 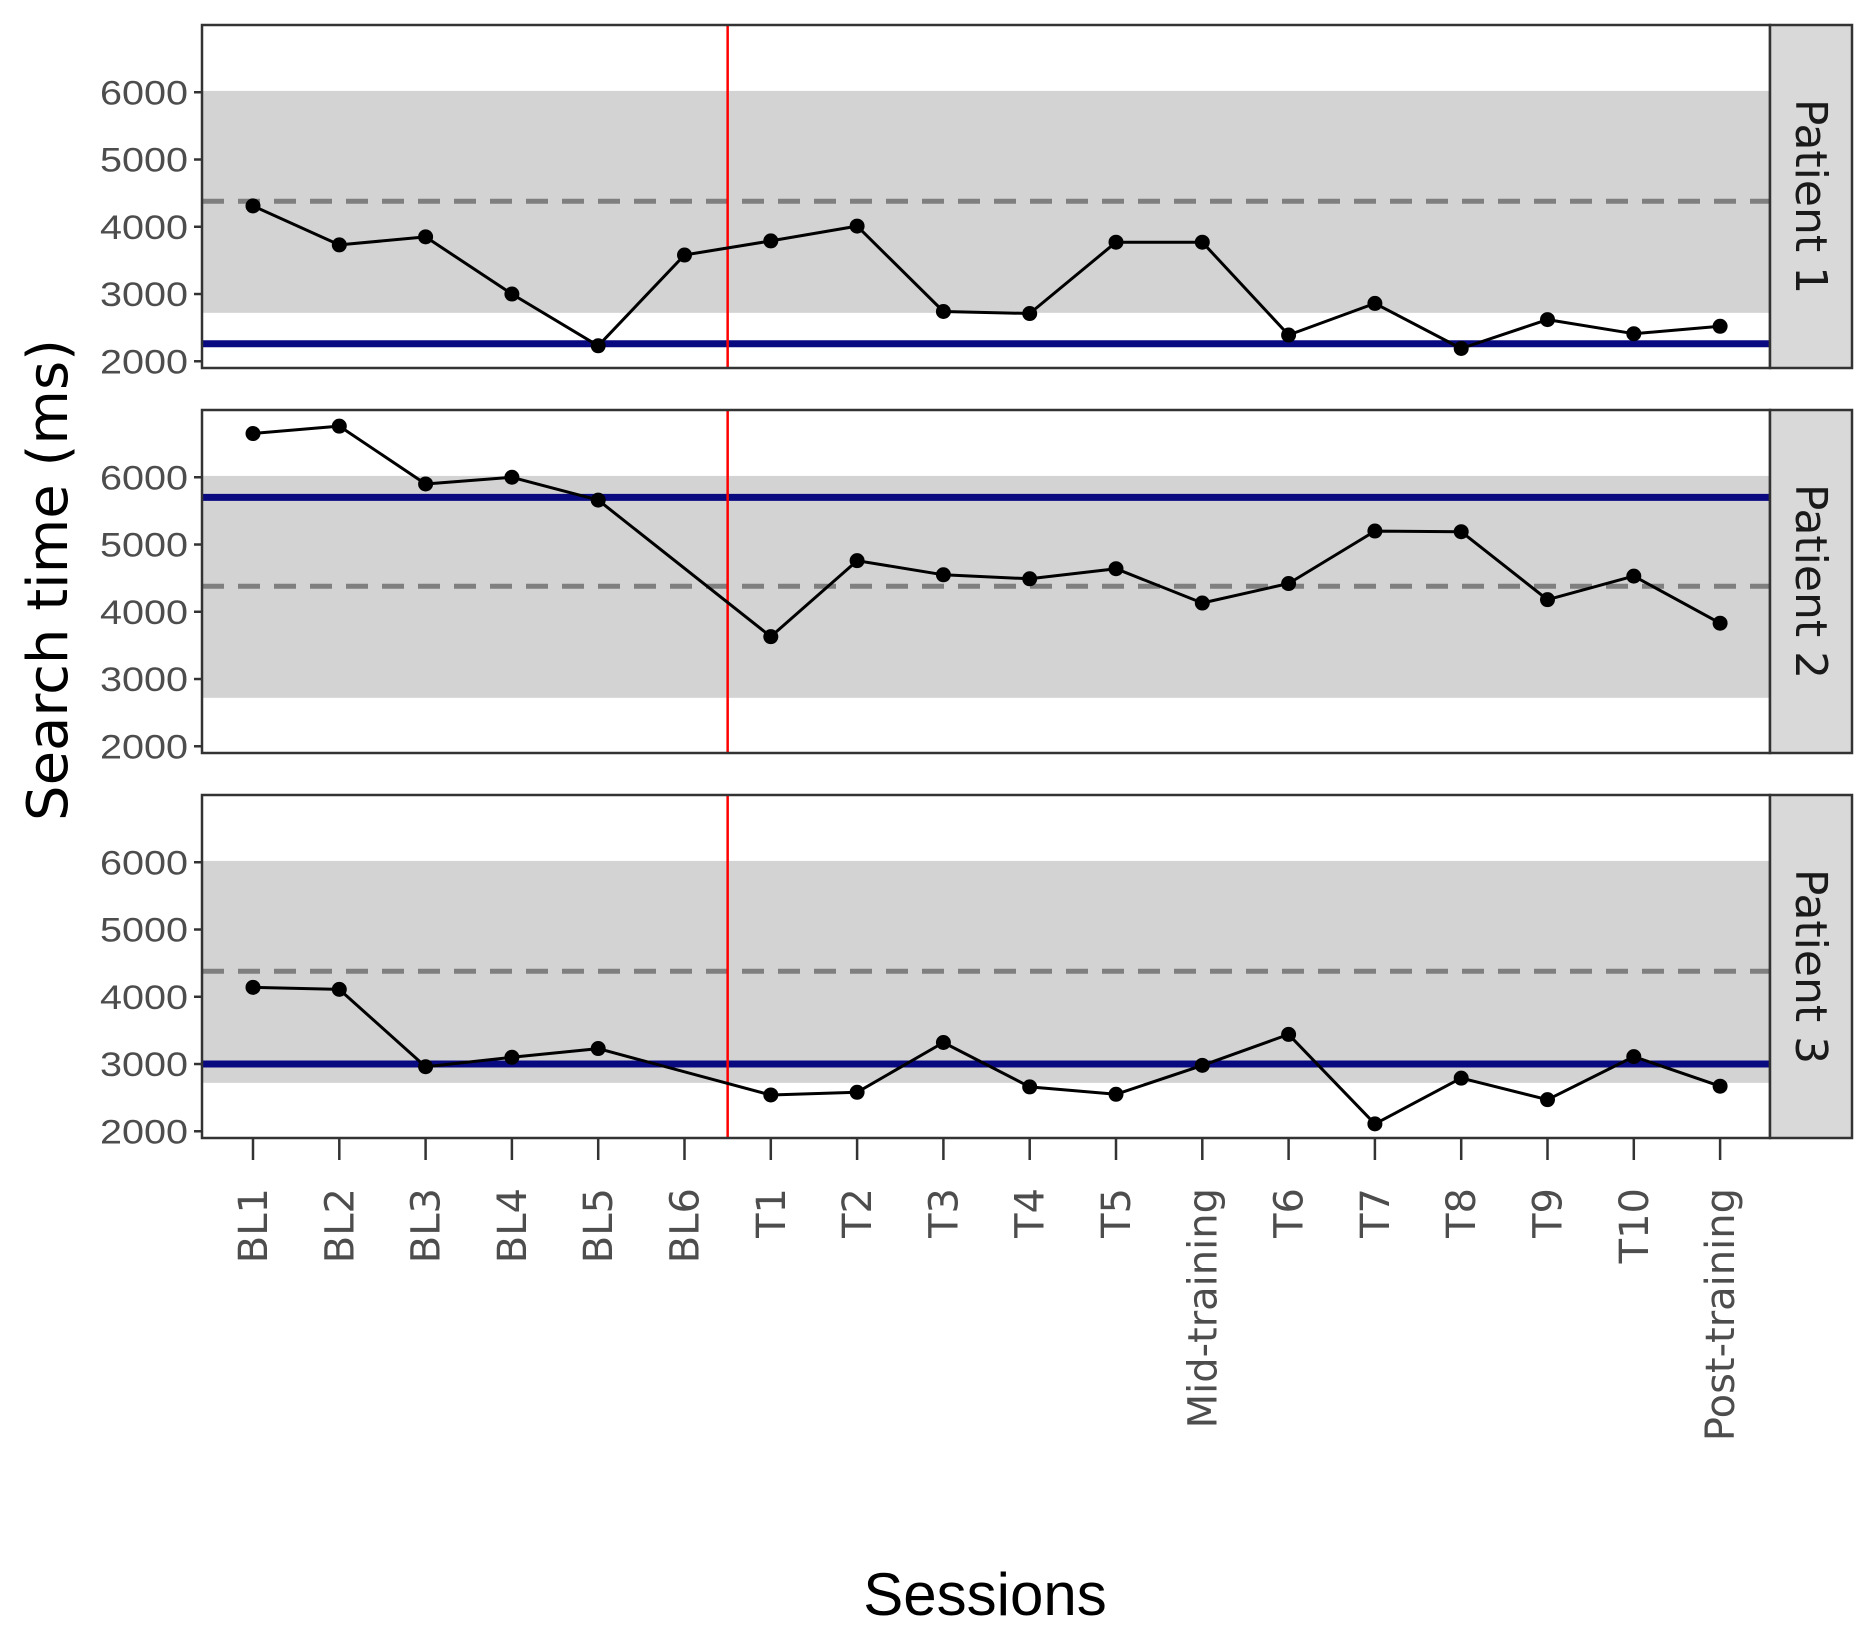 I want to click on facet-strip-label: Patient 2, so click(x=1810, y=581).